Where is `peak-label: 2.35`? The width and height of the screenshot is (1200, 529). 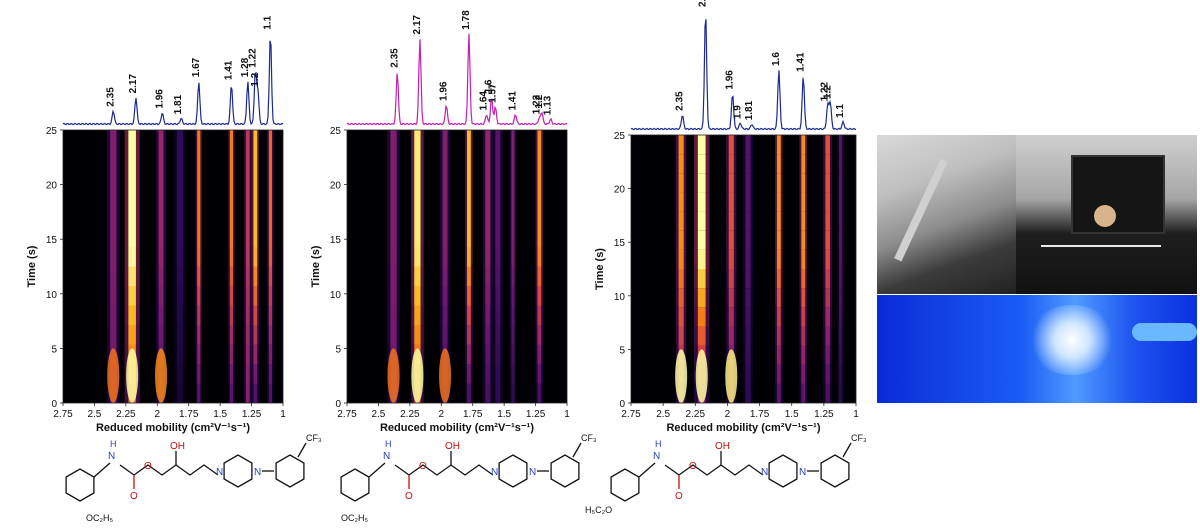
peak-label: 2.35 is located at coordinates (110, 97).